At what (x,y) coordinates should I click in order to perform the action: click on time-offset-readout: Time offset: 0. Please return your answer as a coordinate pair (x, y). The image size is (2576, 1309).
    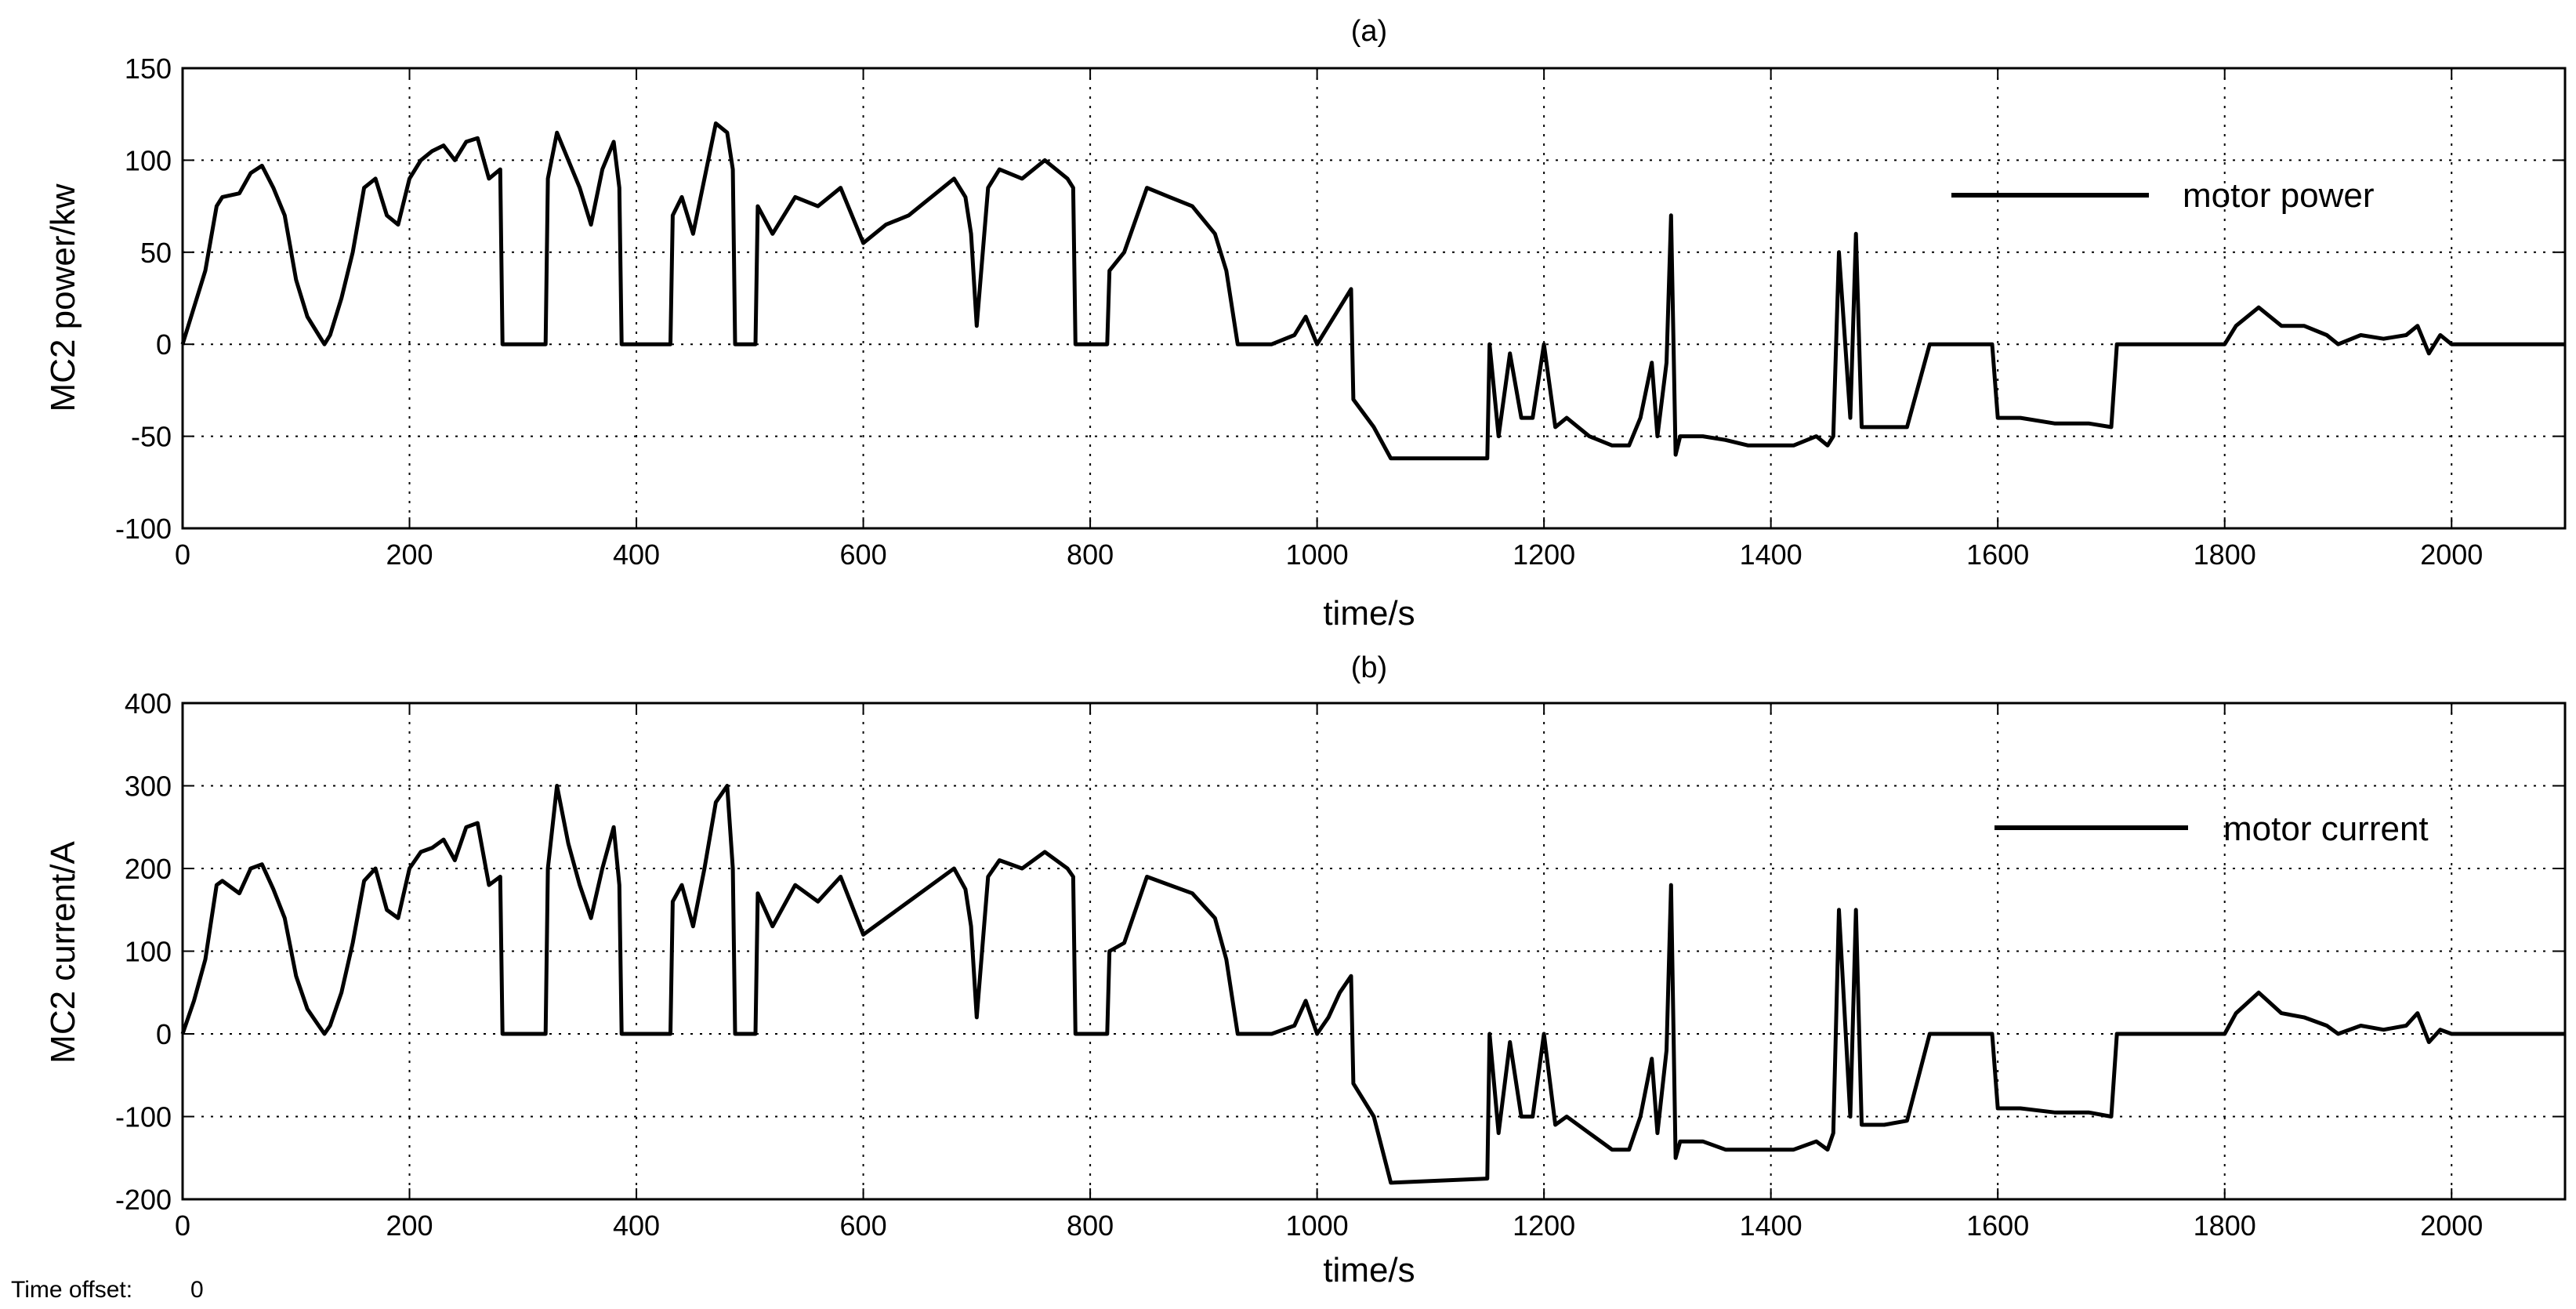
    Looking at the image, I should click on (107, 1290).